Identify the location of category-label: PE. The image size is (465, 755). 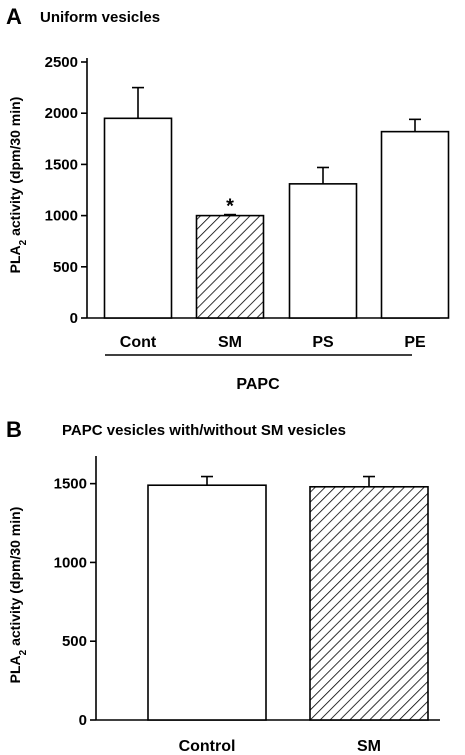
(415, 342).